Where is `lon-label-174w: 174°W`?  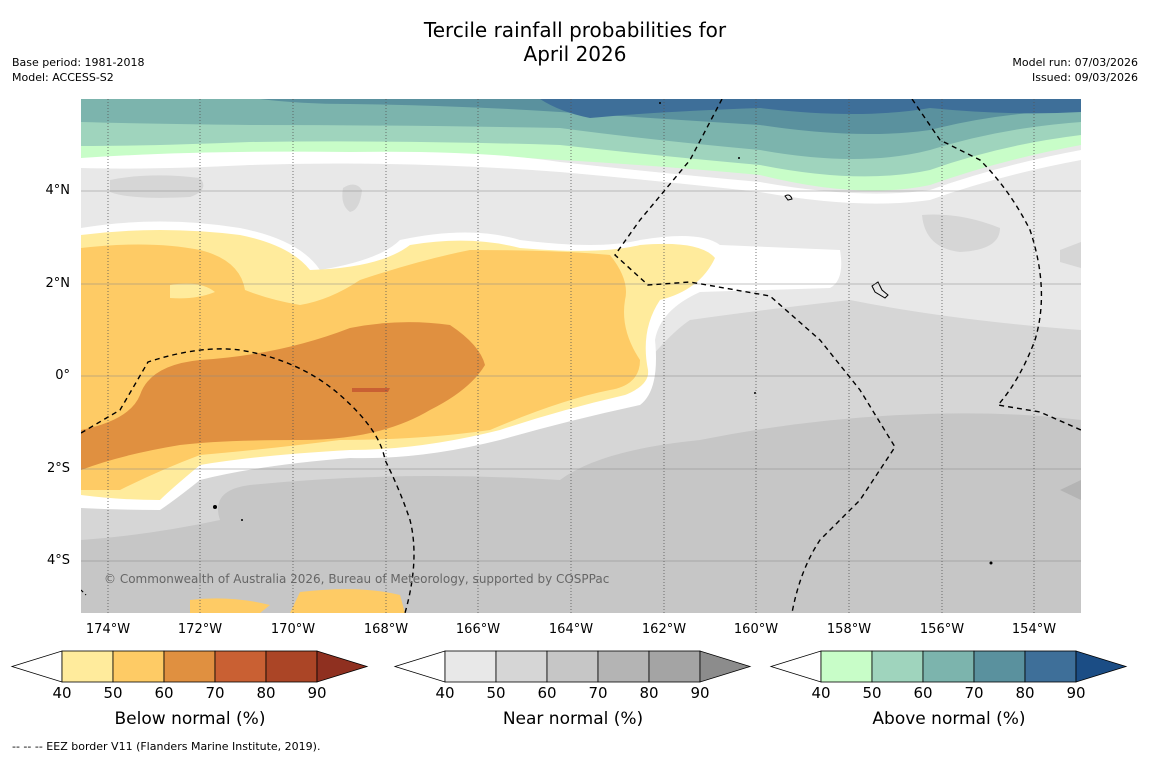
lon-label-174w: 174°W is located at coordinates (108, 629).